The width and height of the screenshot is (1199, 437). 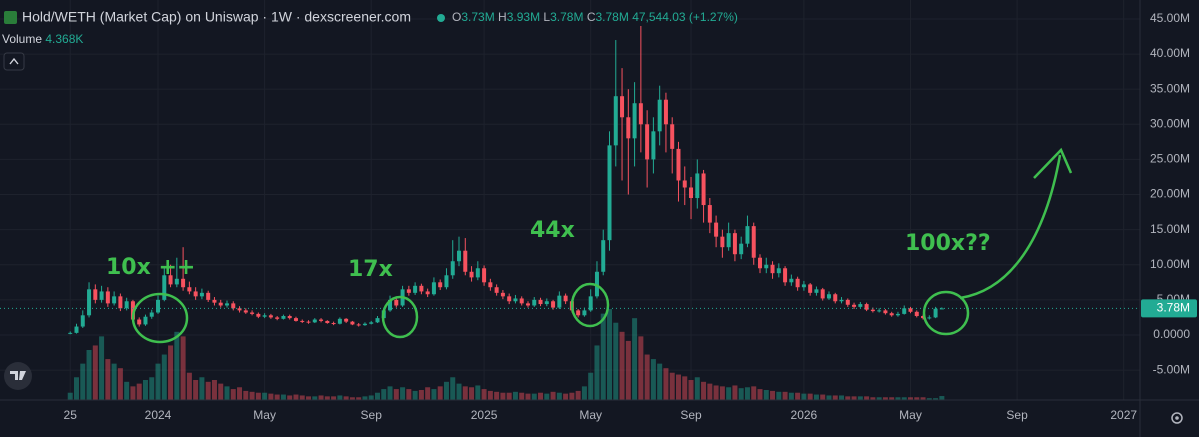 I want to click on collapse-button, so click(x=14, y=61).